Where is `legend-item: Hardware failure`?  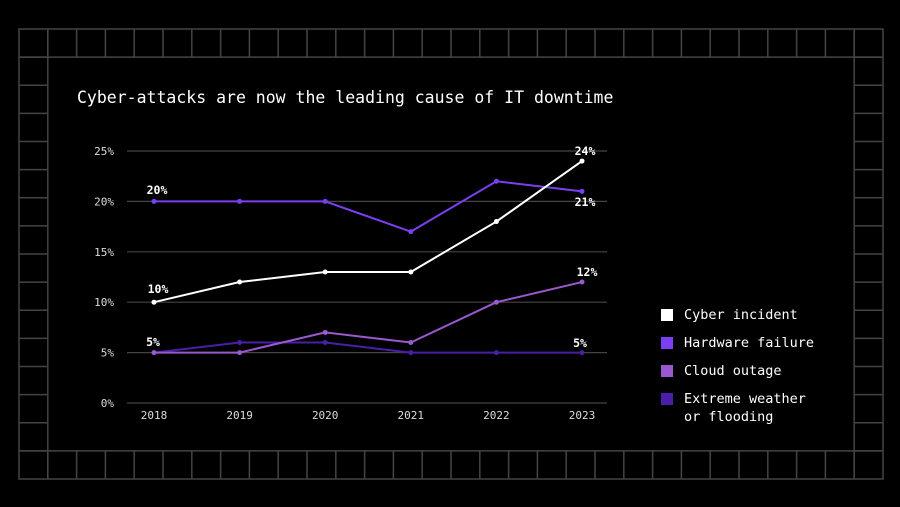
legend-item: Hardware failure is located at coordinates (737, 343).